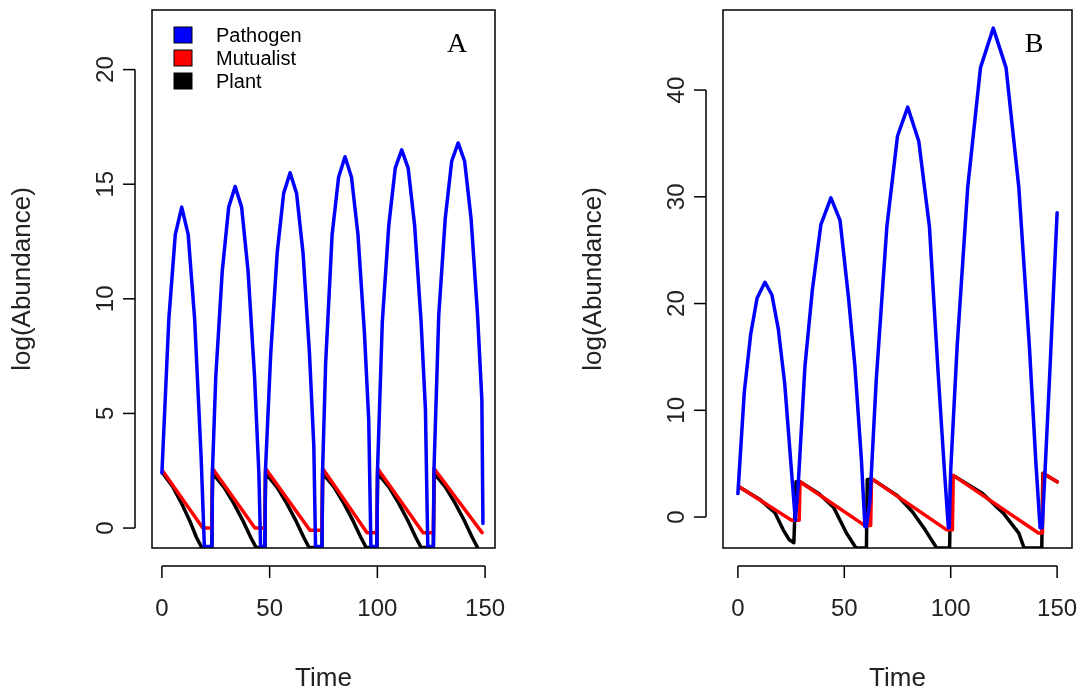 The height and width of the screenshot is (698, 1091). Describe the element at coordinates (675, 90) in the screenshot. I see `y-tick-label: 40` at that location.